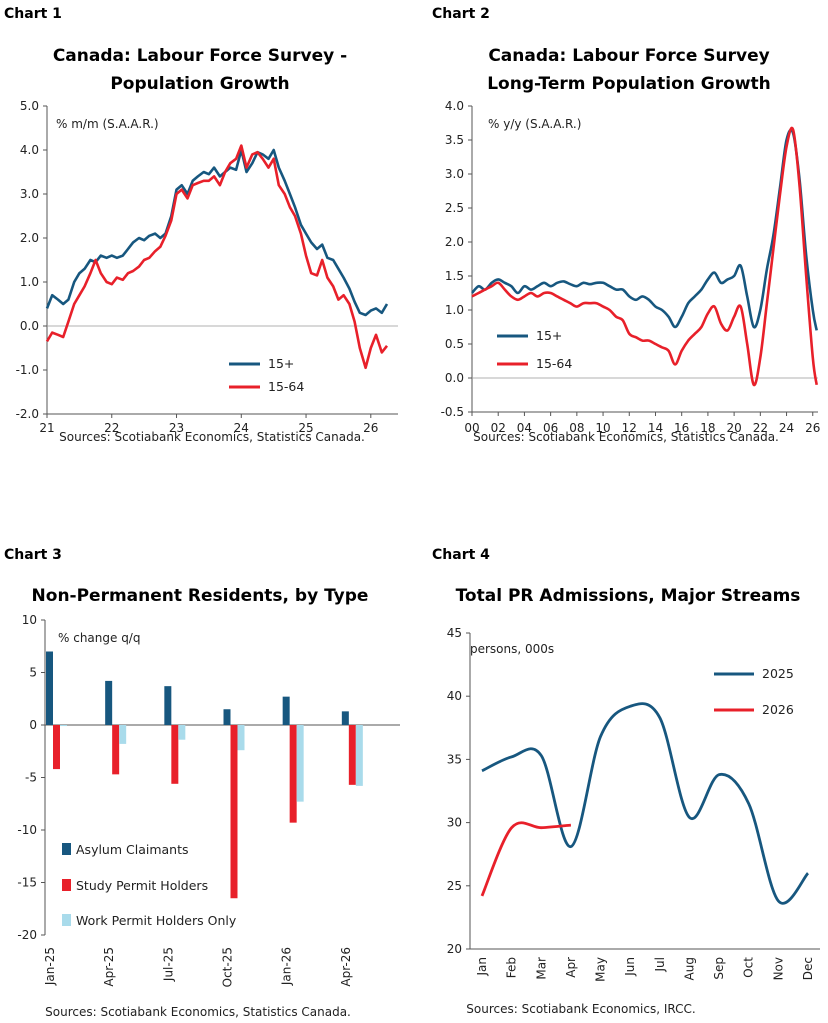  What do you see at coordinates (66, 849) in the screenshot?
I see `chart3-legend-swatch-asylum` at bounding box center [66, 849].